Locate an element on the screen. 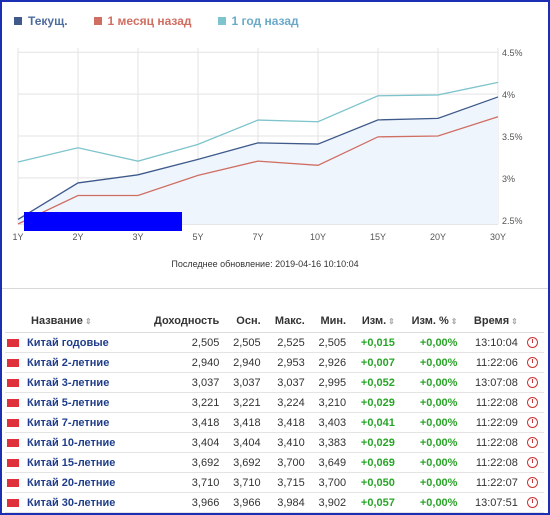 This screenshot has width=550, height=515. legend-current-swatch is located at coordinates (18, 21).